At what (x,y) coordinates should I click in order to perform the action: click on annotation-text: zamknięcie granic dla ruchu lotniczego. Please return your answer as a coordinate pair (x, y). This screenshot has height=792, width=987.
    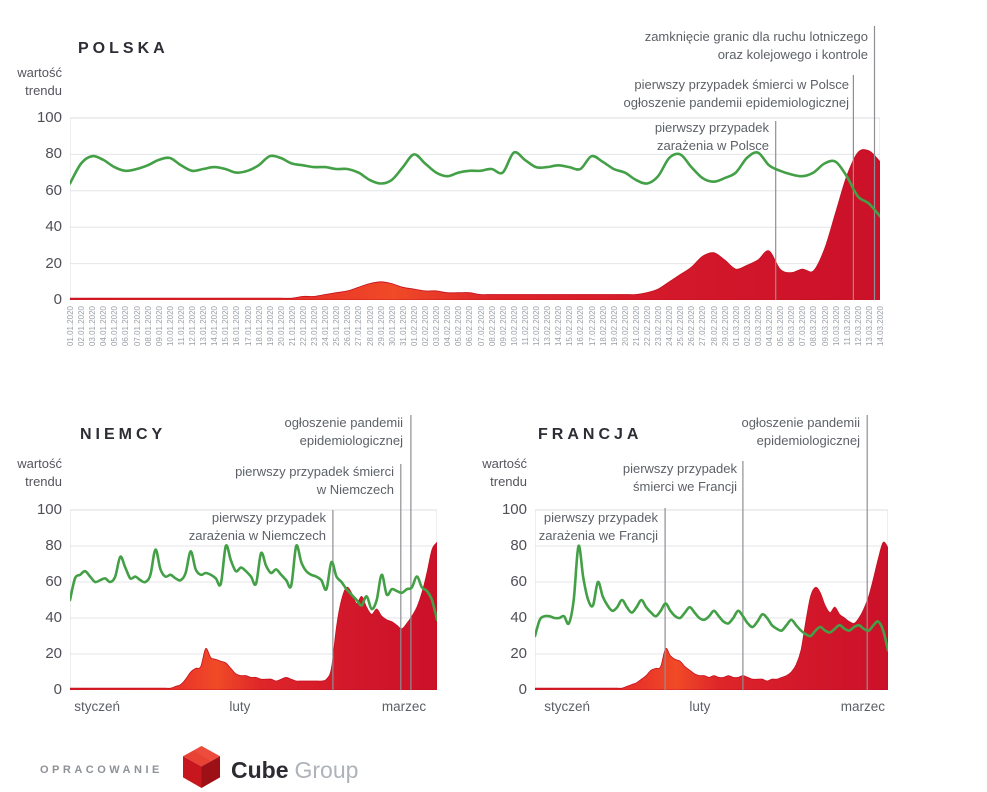
    Looking at the image, I should click on (756, 36).